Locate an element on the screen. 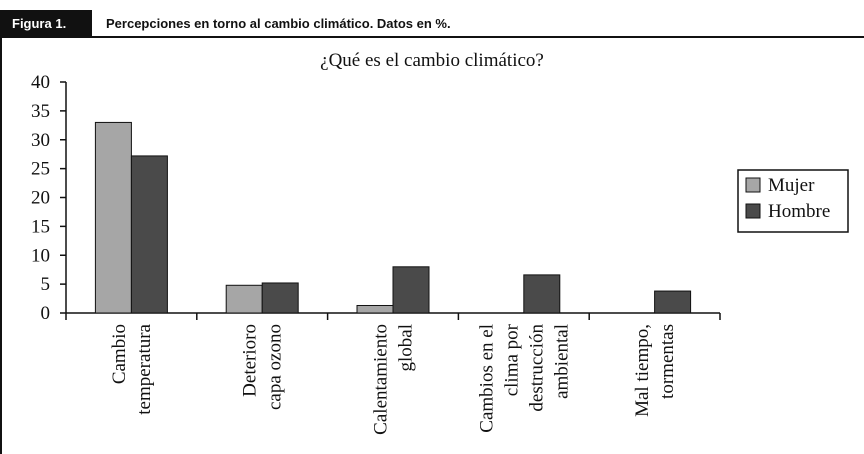  y-tick-label: 30 is located at coordinates (40, 140).